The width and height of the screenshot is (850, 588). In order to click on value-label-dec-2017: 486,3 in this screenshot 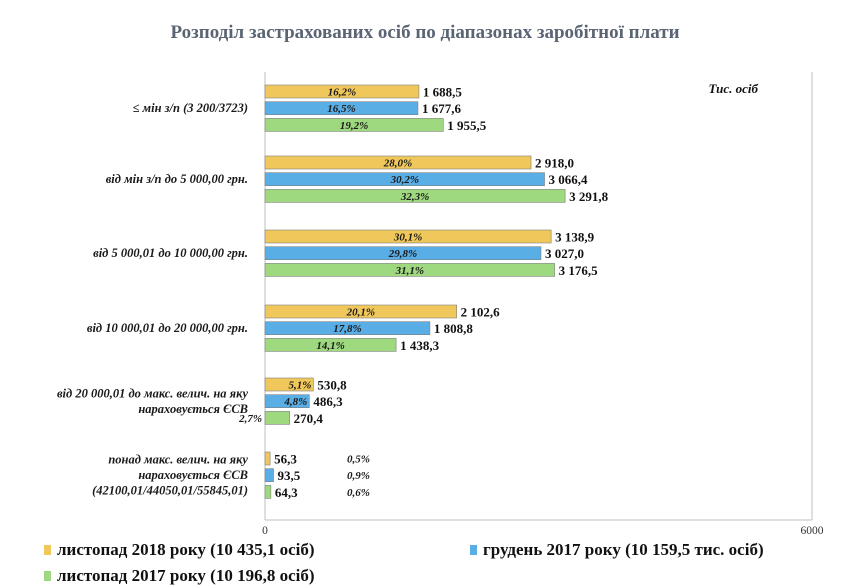, I will do `click(328, 401)`.